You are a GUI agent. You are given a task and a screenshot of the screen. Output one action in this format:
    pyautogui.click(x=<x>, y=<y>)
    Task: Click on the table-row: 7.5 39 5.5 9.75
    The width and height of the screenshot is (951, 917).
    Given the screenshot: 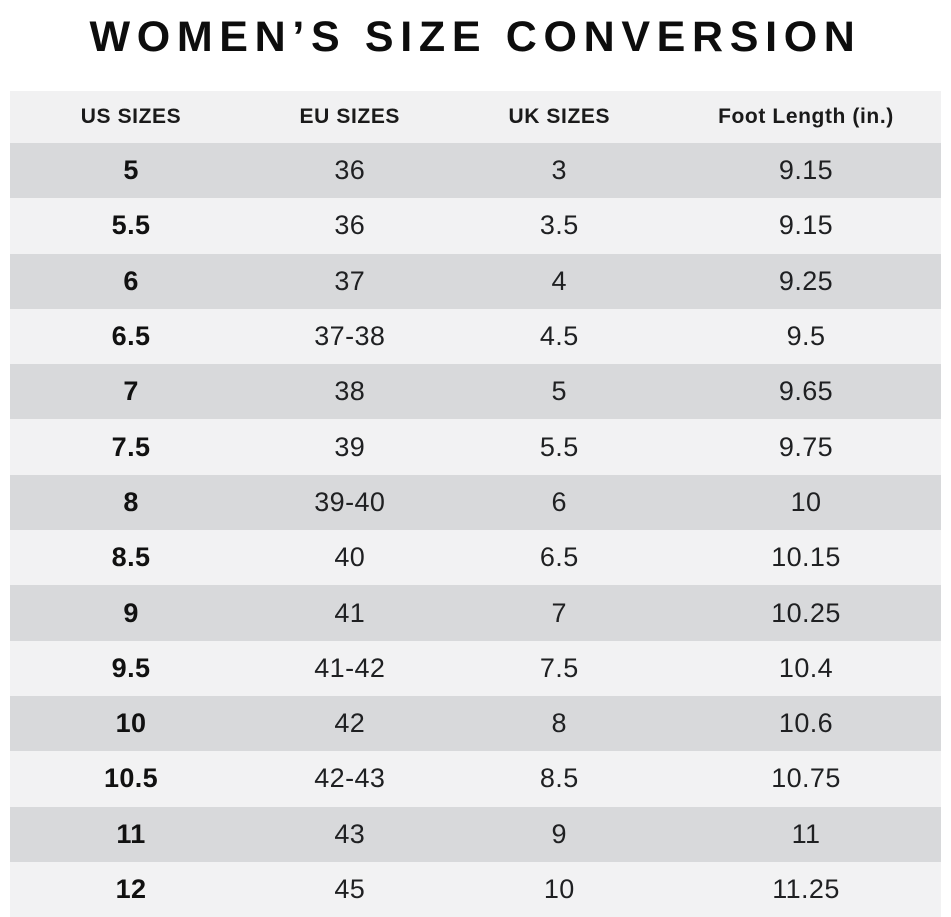 What is the action you would take?
    pyautogui.click(x=475, y=447)
    